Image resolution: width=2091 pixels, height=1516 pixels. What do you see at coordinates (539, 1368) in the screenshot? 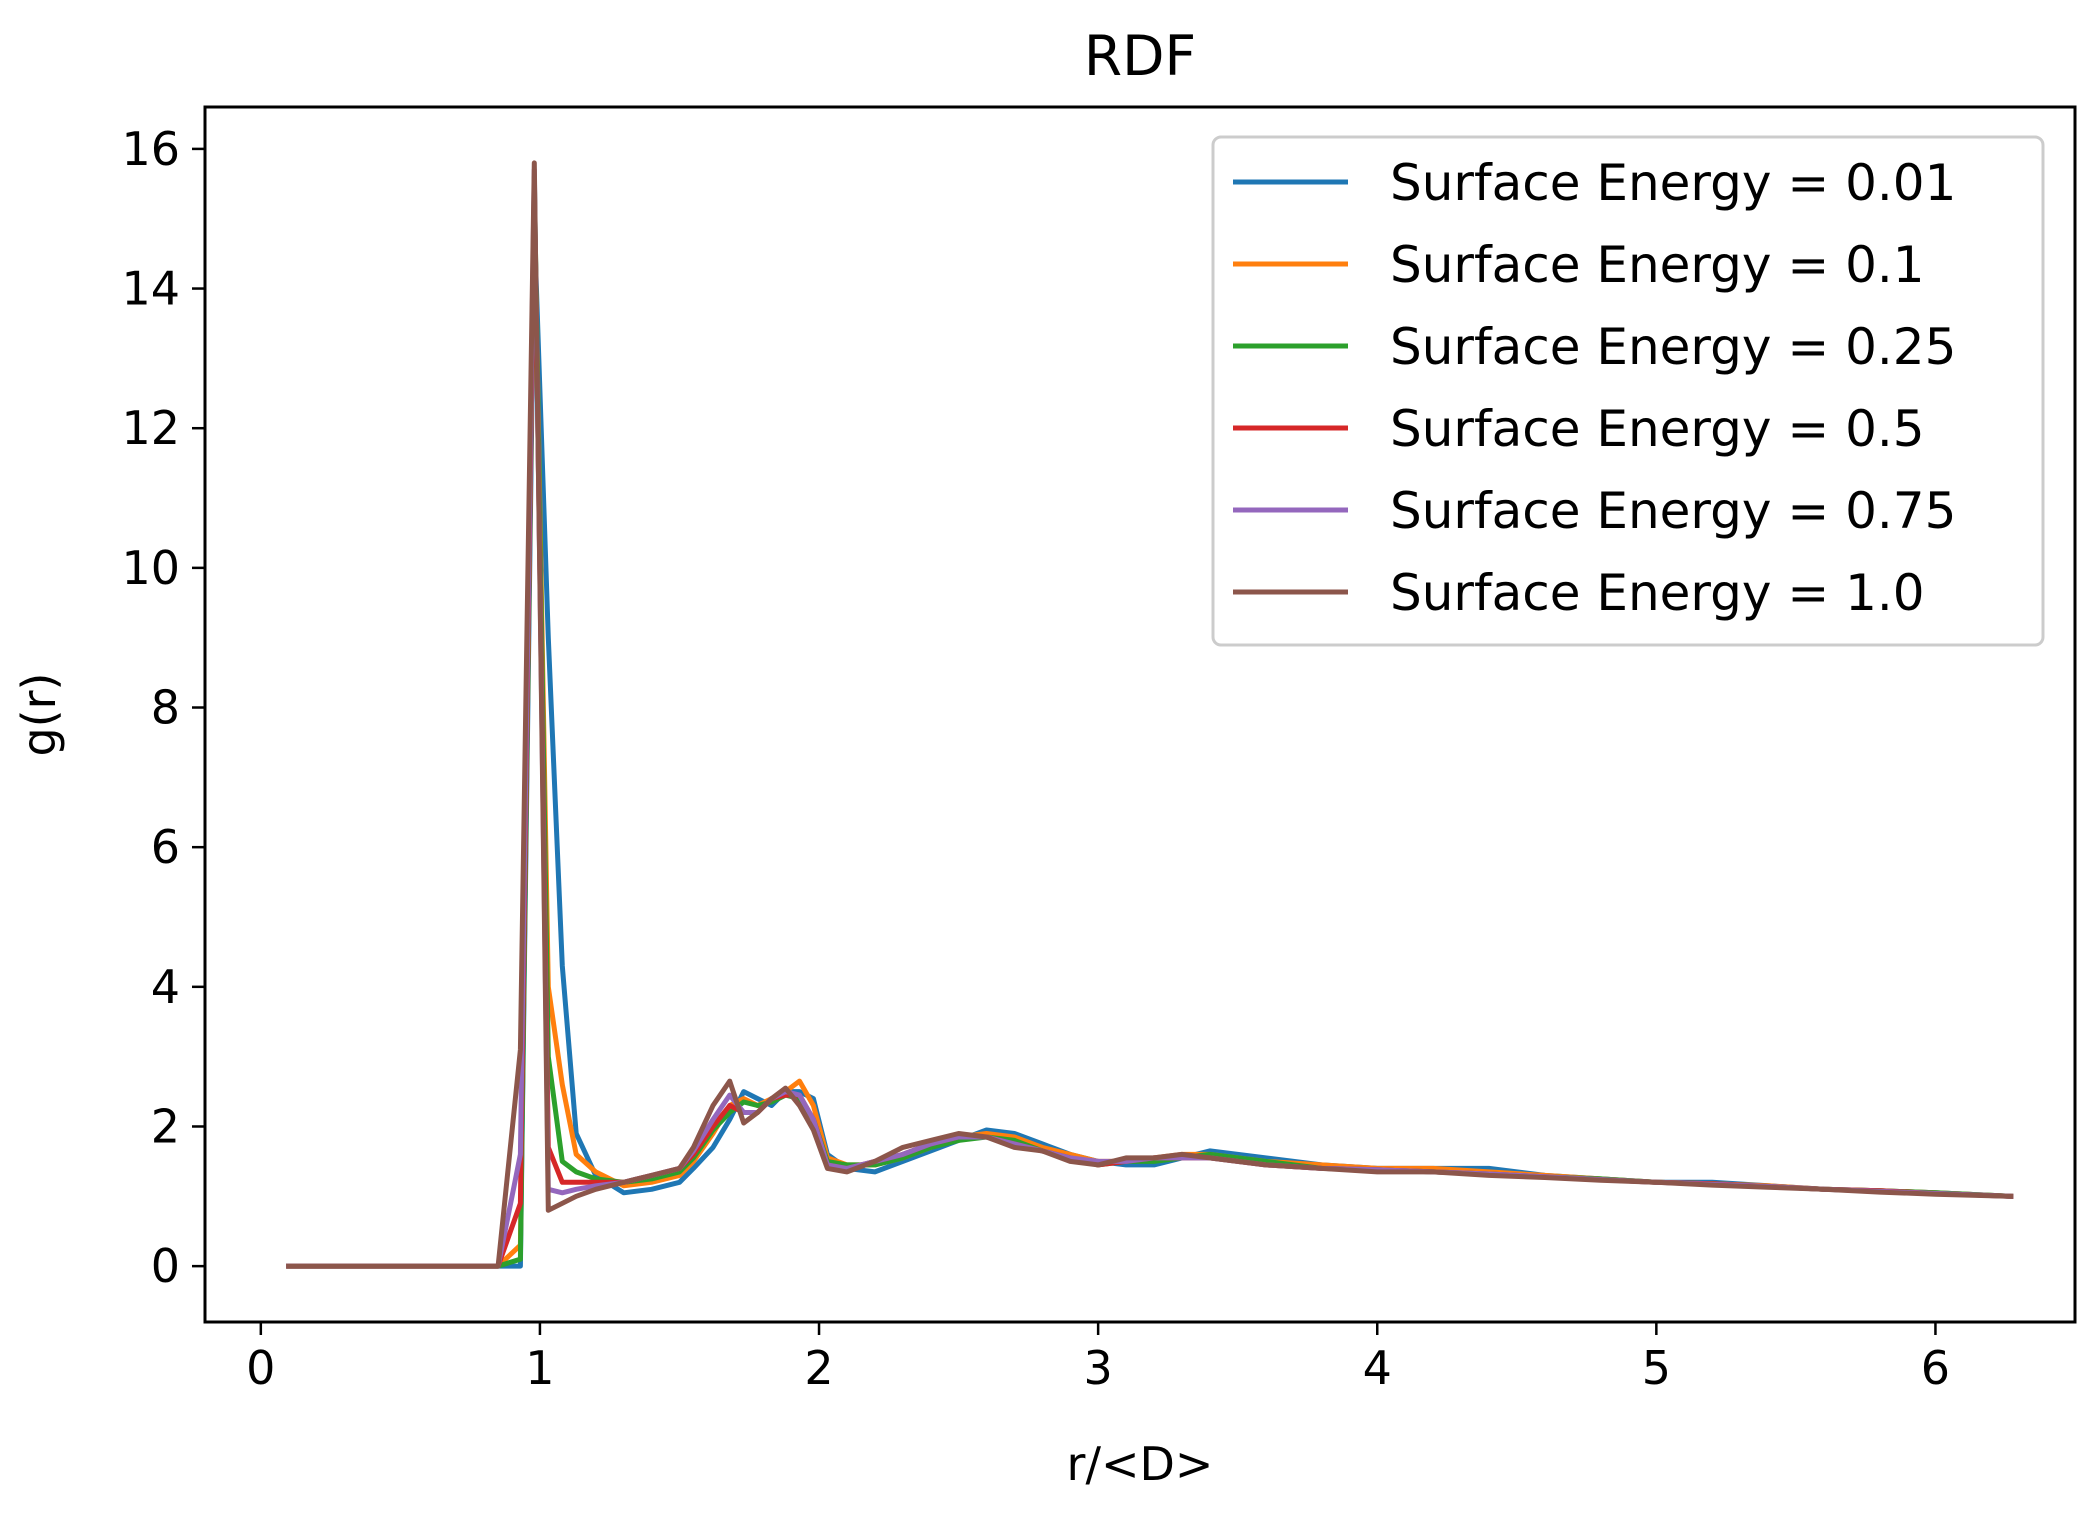
I see `x-tick-label: 1` at bounding box center [539, 1368].